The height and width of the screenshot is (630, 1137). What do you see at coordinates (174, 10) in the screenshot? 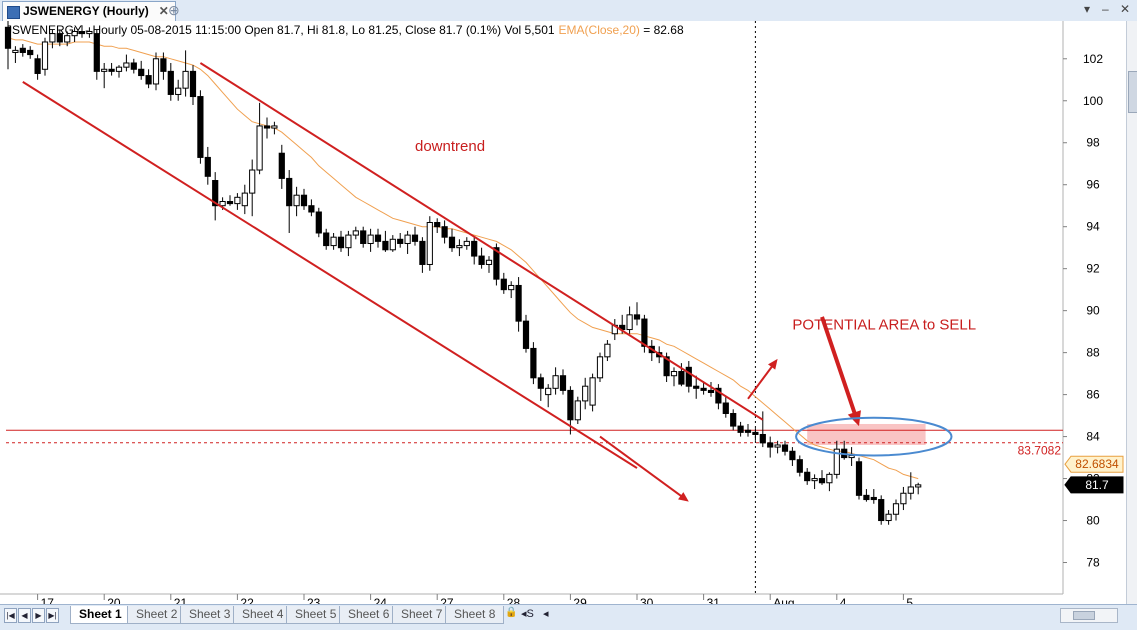
I see `new-tab-icon: ⊕` at bounding box center [174, 10].